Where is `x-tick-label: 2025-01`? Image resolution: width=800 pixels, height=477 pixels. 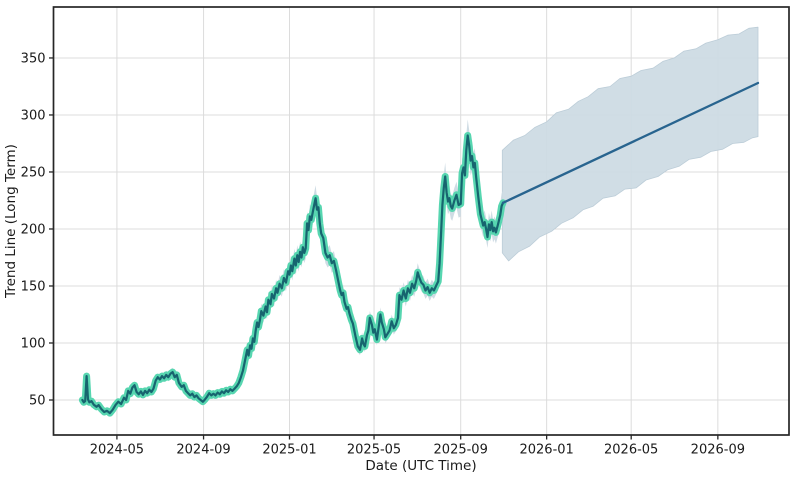
x-tick-label: 2025-01 is located at coordinates (289, 450).